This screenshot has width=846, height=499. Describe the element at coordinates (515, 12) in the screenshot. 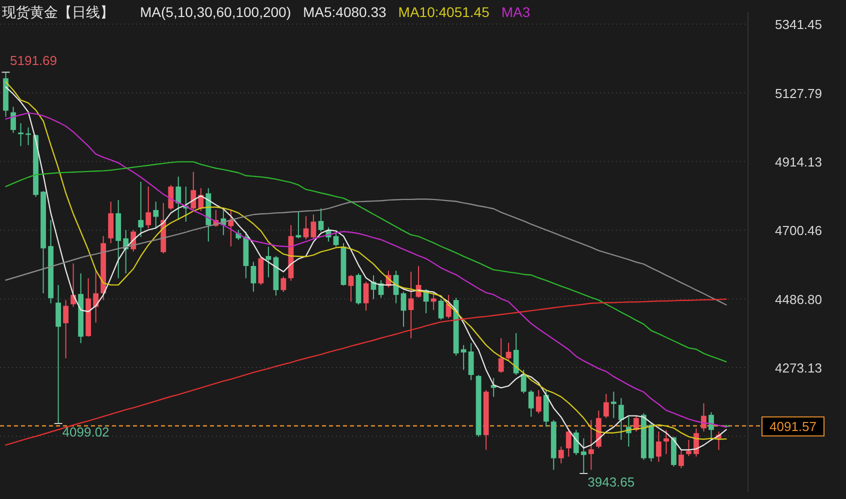

I see `legend-item: MA3` at that location.